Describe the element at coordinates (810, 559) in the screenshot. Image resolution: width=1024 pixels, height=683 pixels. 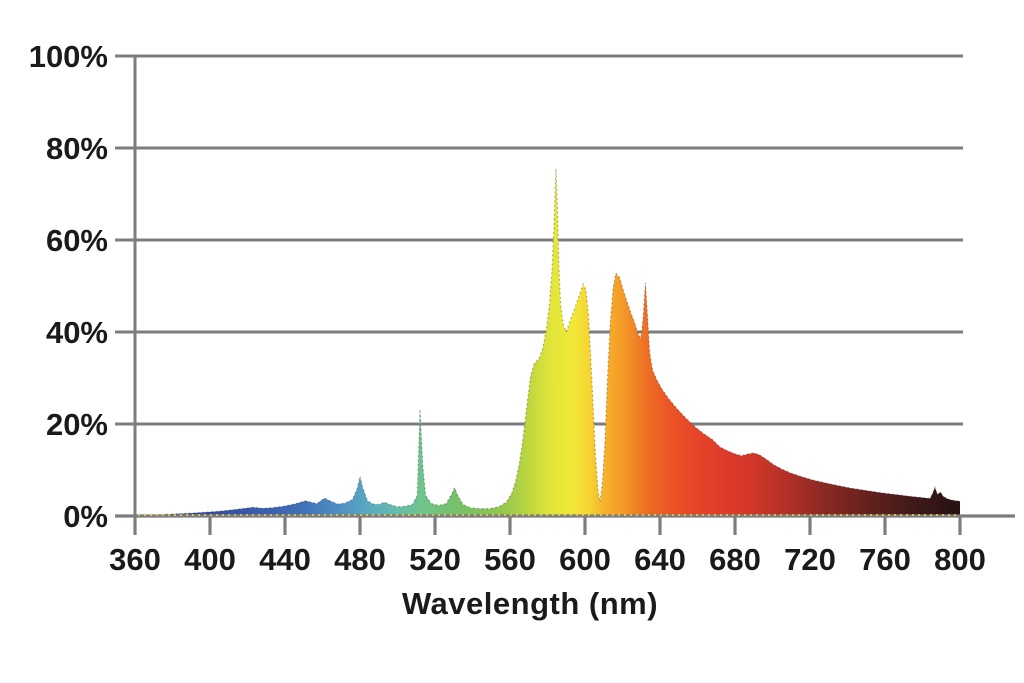
I see `x-tick-label: 720` at that location.